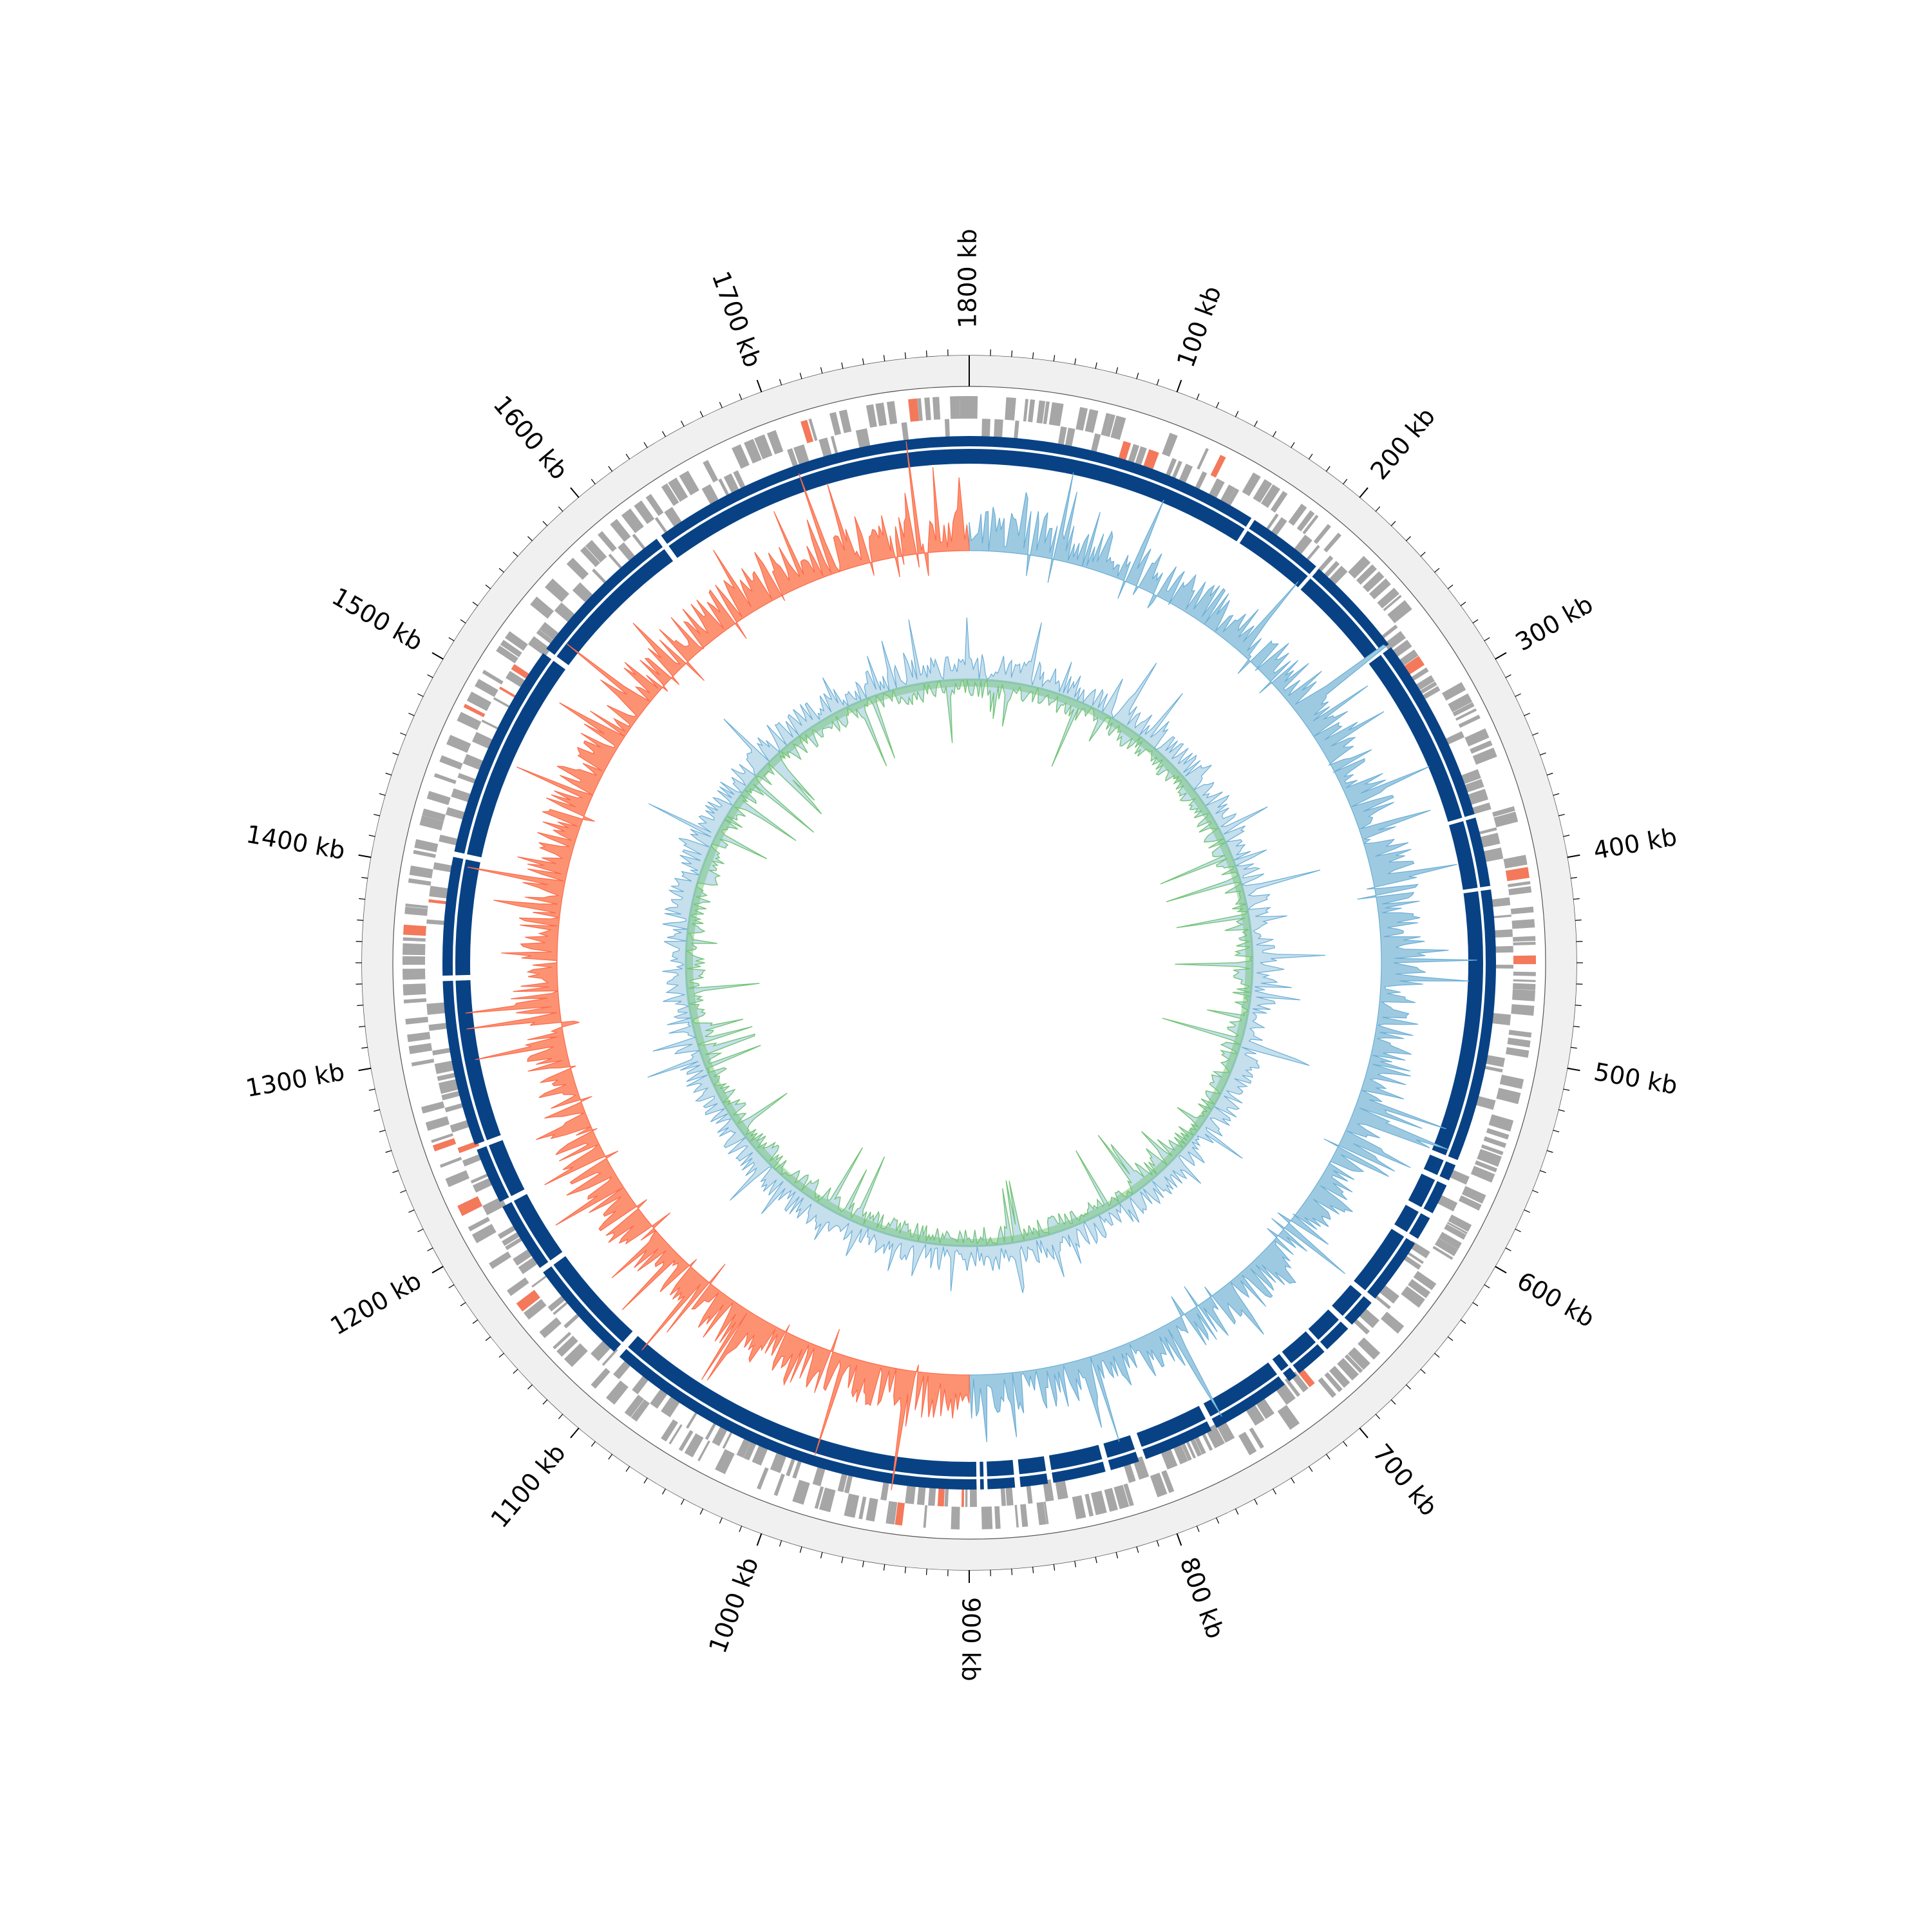 This screenshot has width=1932, height=1932. I want to click on scale-label: 400 kb, so click(1635, 844).